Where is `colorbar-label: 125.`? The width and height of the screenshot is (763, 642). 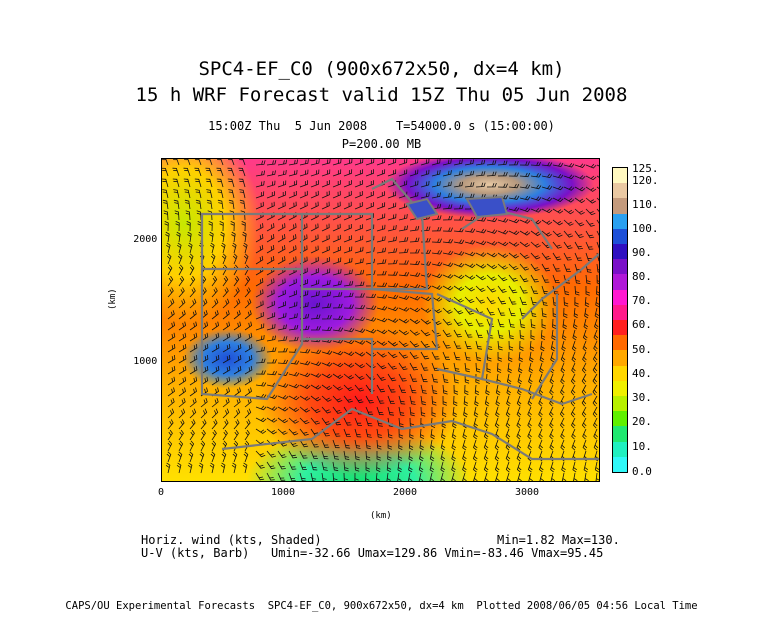 colorbar-label: 125. is located at coordinates (645, 168).